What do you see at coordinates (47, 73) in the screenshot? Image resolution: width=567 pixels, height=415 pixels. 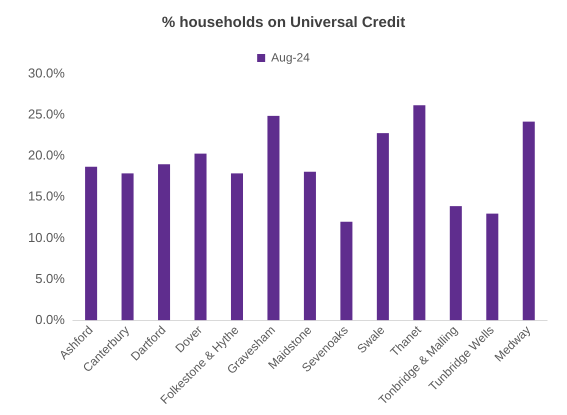 I see `y-tick-label: 30.0%` at bounding box center [47, 73].